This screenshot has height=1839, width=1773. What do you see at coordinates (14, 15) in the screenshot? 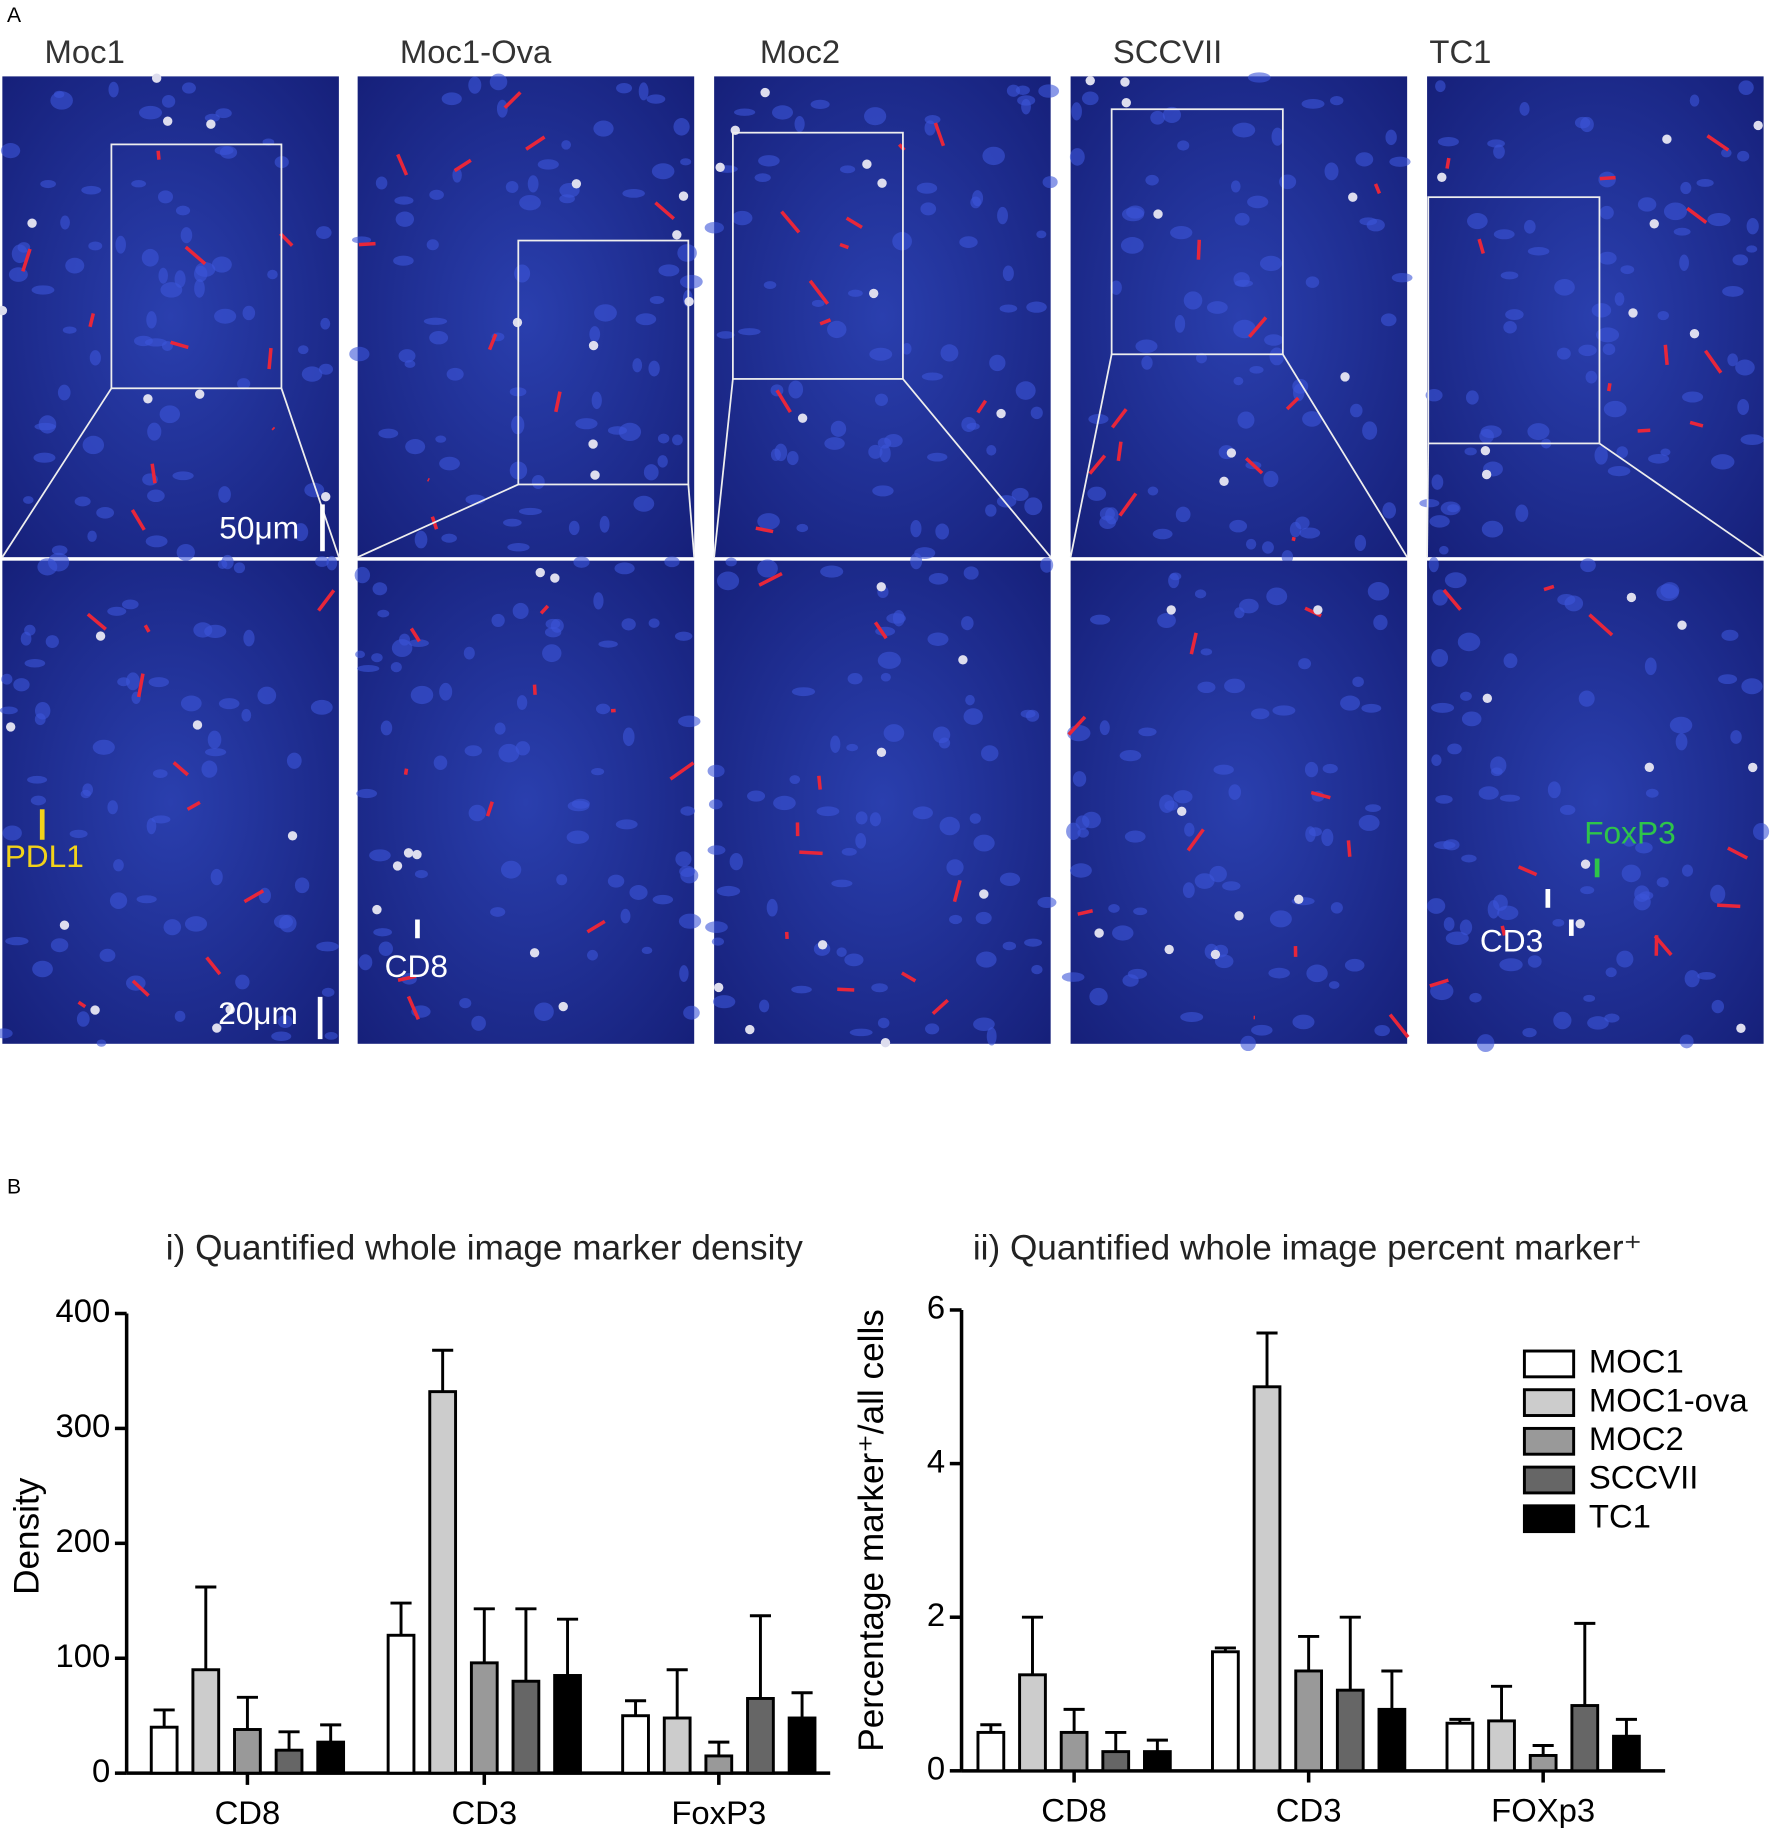
I see `panel-label: A` at bounding box center [14, 15].